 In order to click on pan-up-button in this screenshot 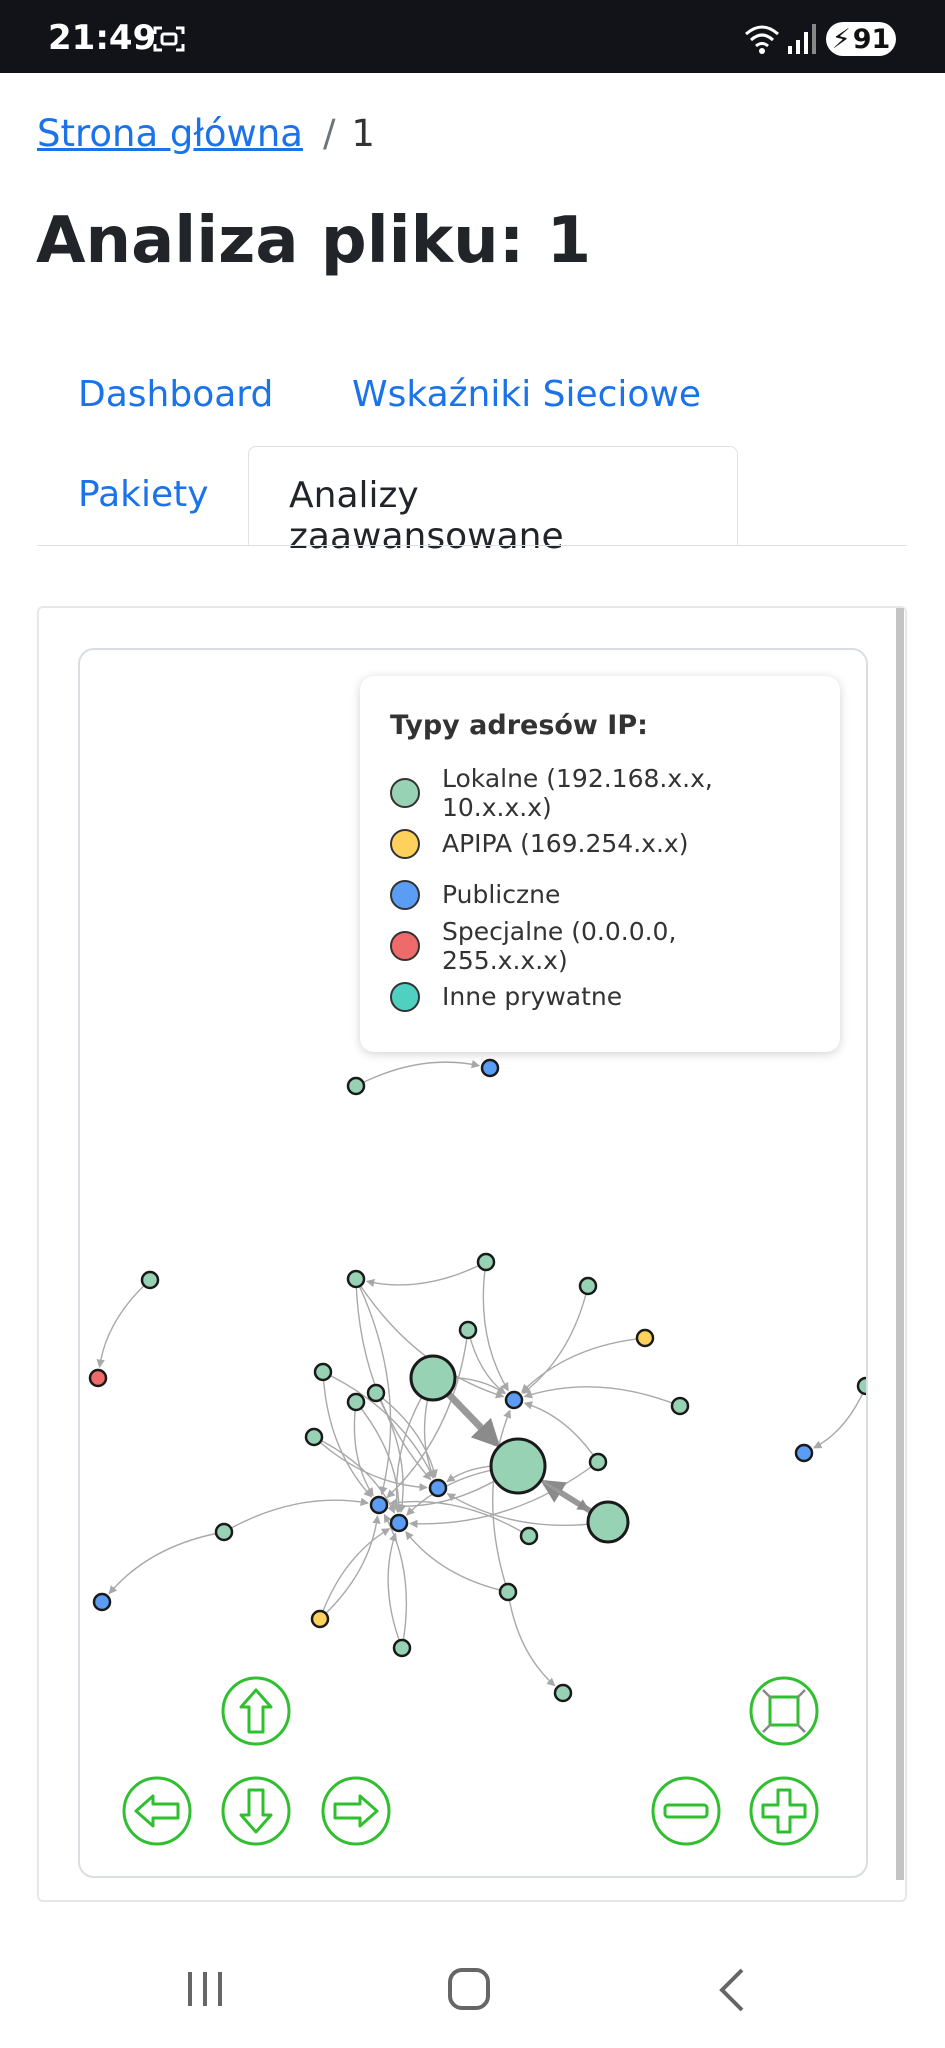, I will do `click(256, 1711)`.